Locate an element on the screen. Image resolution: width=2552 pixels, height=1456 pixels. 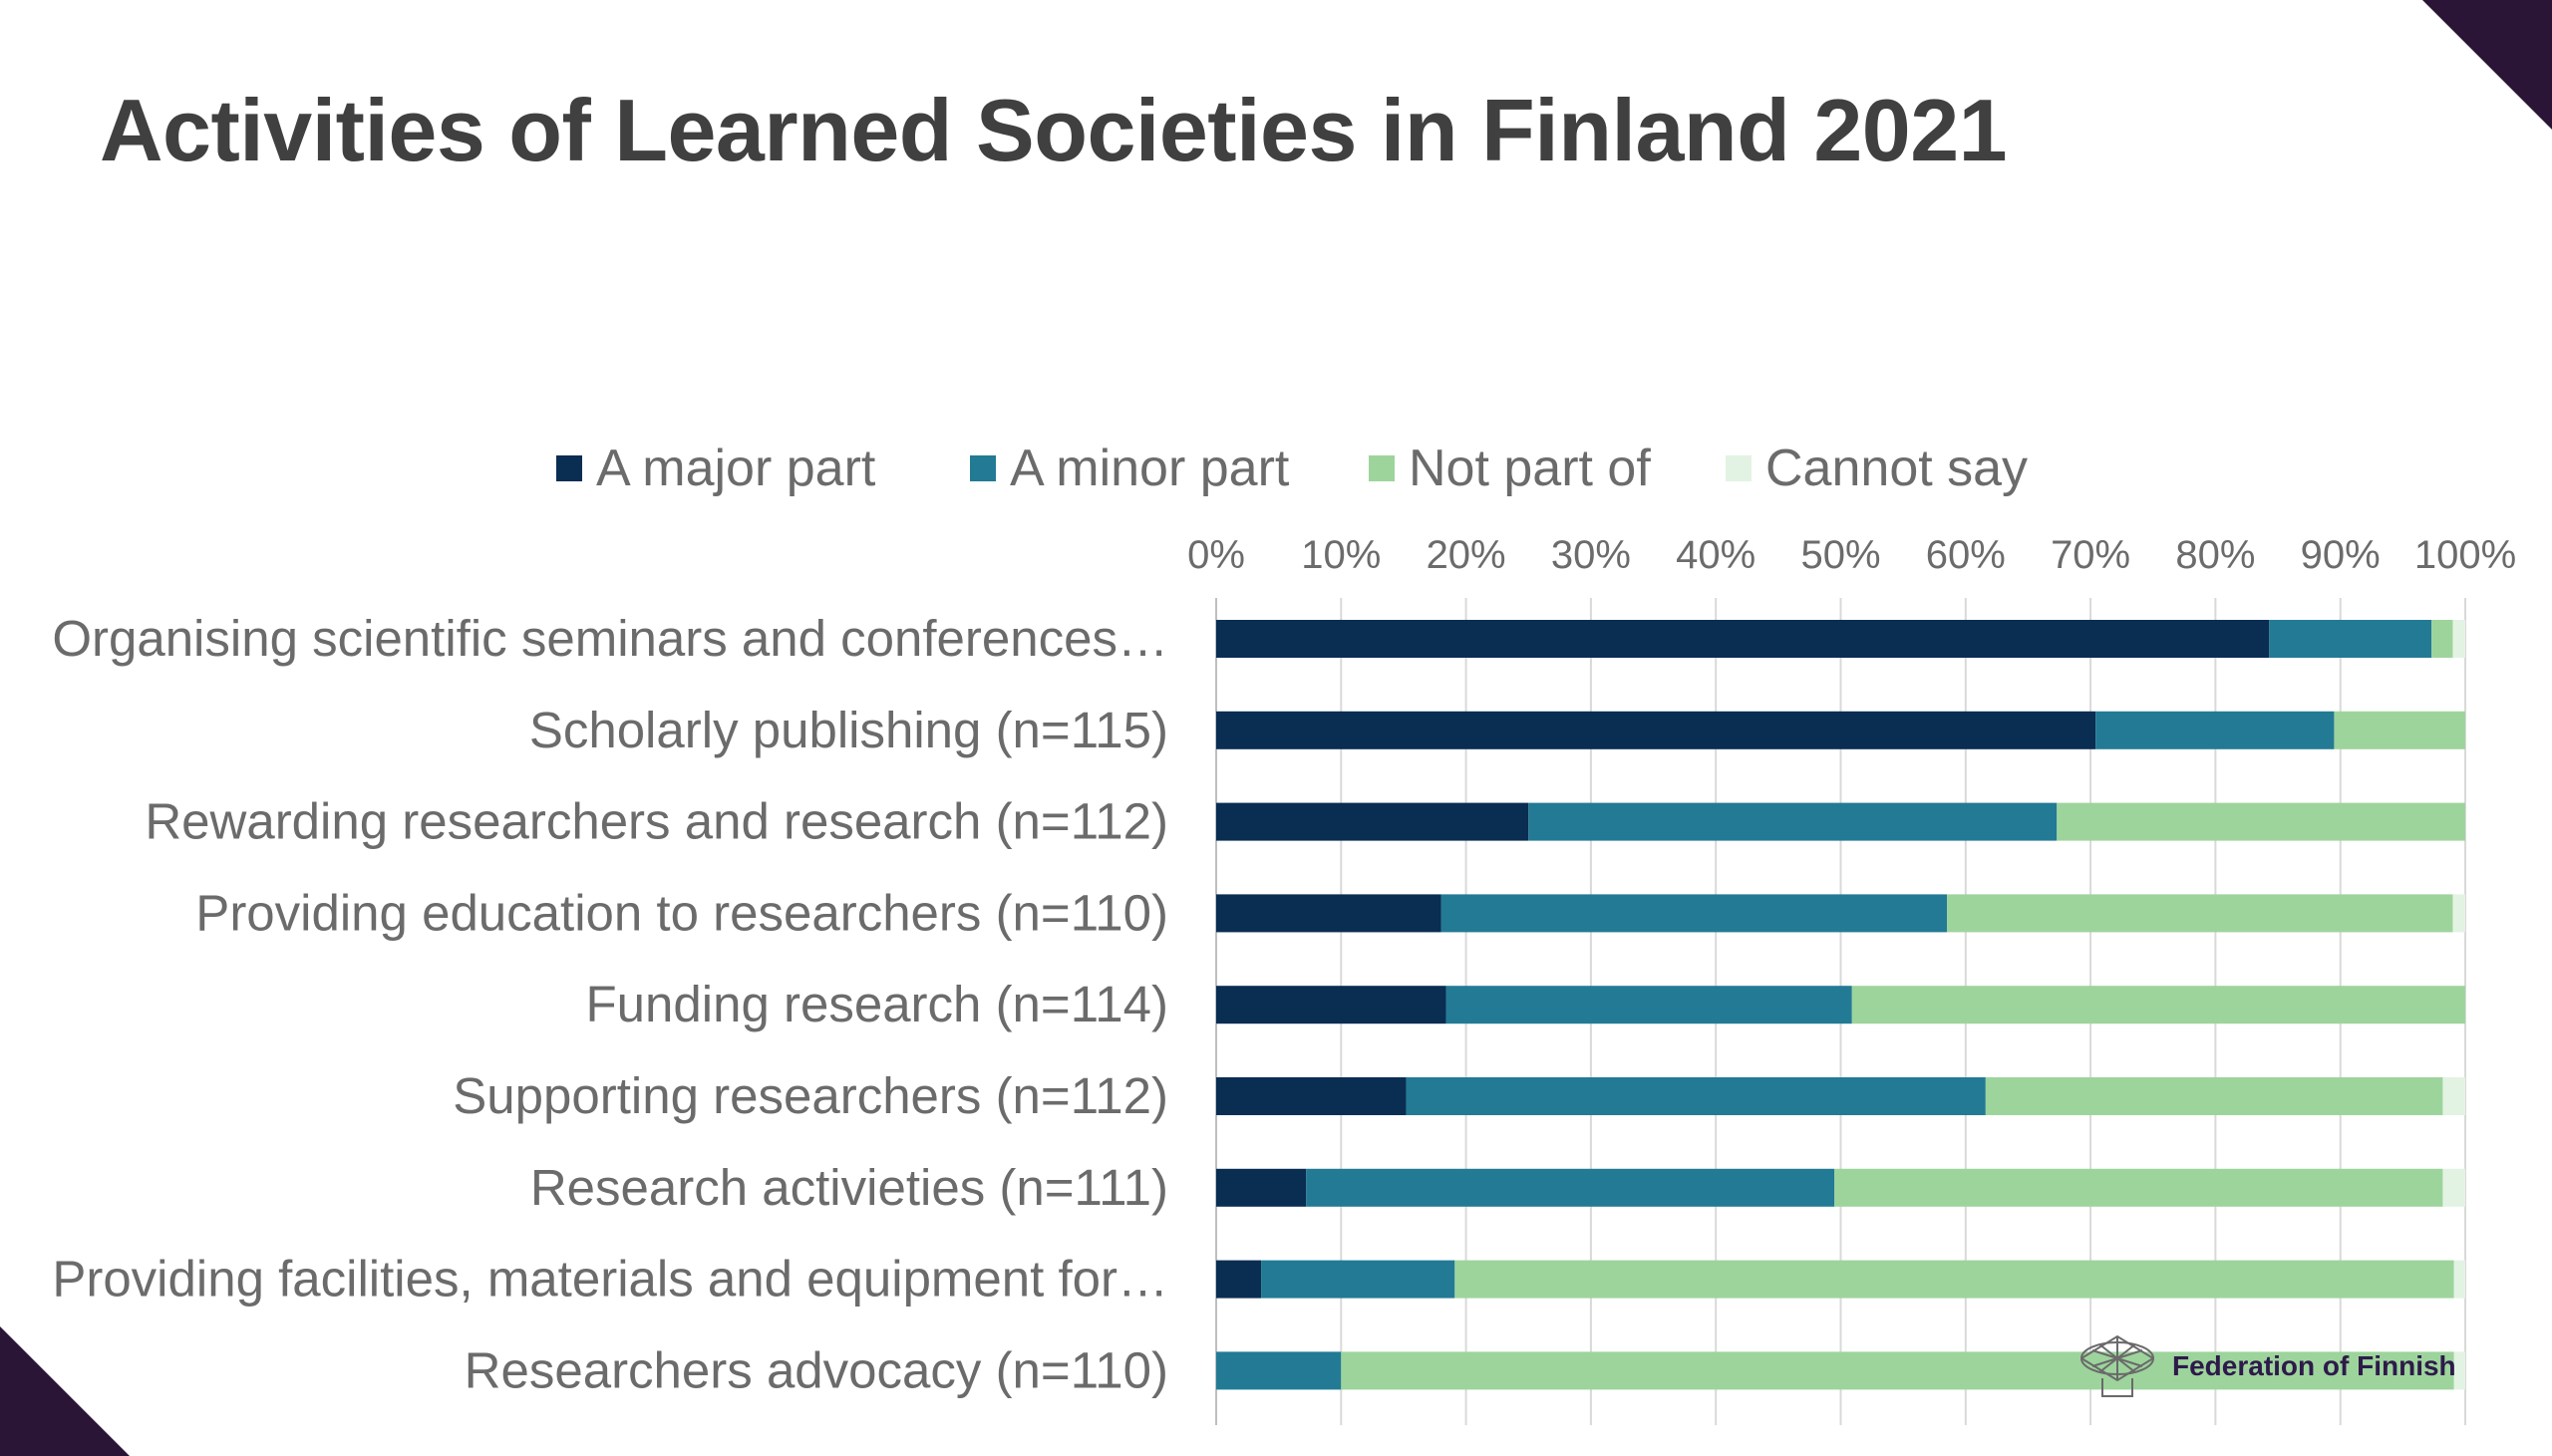
corner-decoration-bottom-left is located at coordinates (65, 1391).